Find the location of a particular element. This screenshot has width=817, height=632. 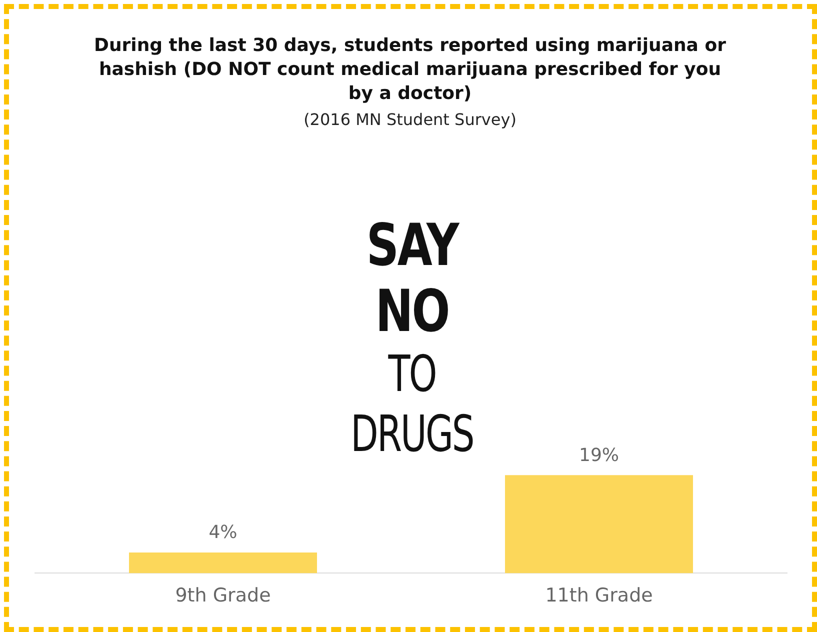

chart-subtitle: (2016 MN Student Survey) is located at coordinates (410, 119).